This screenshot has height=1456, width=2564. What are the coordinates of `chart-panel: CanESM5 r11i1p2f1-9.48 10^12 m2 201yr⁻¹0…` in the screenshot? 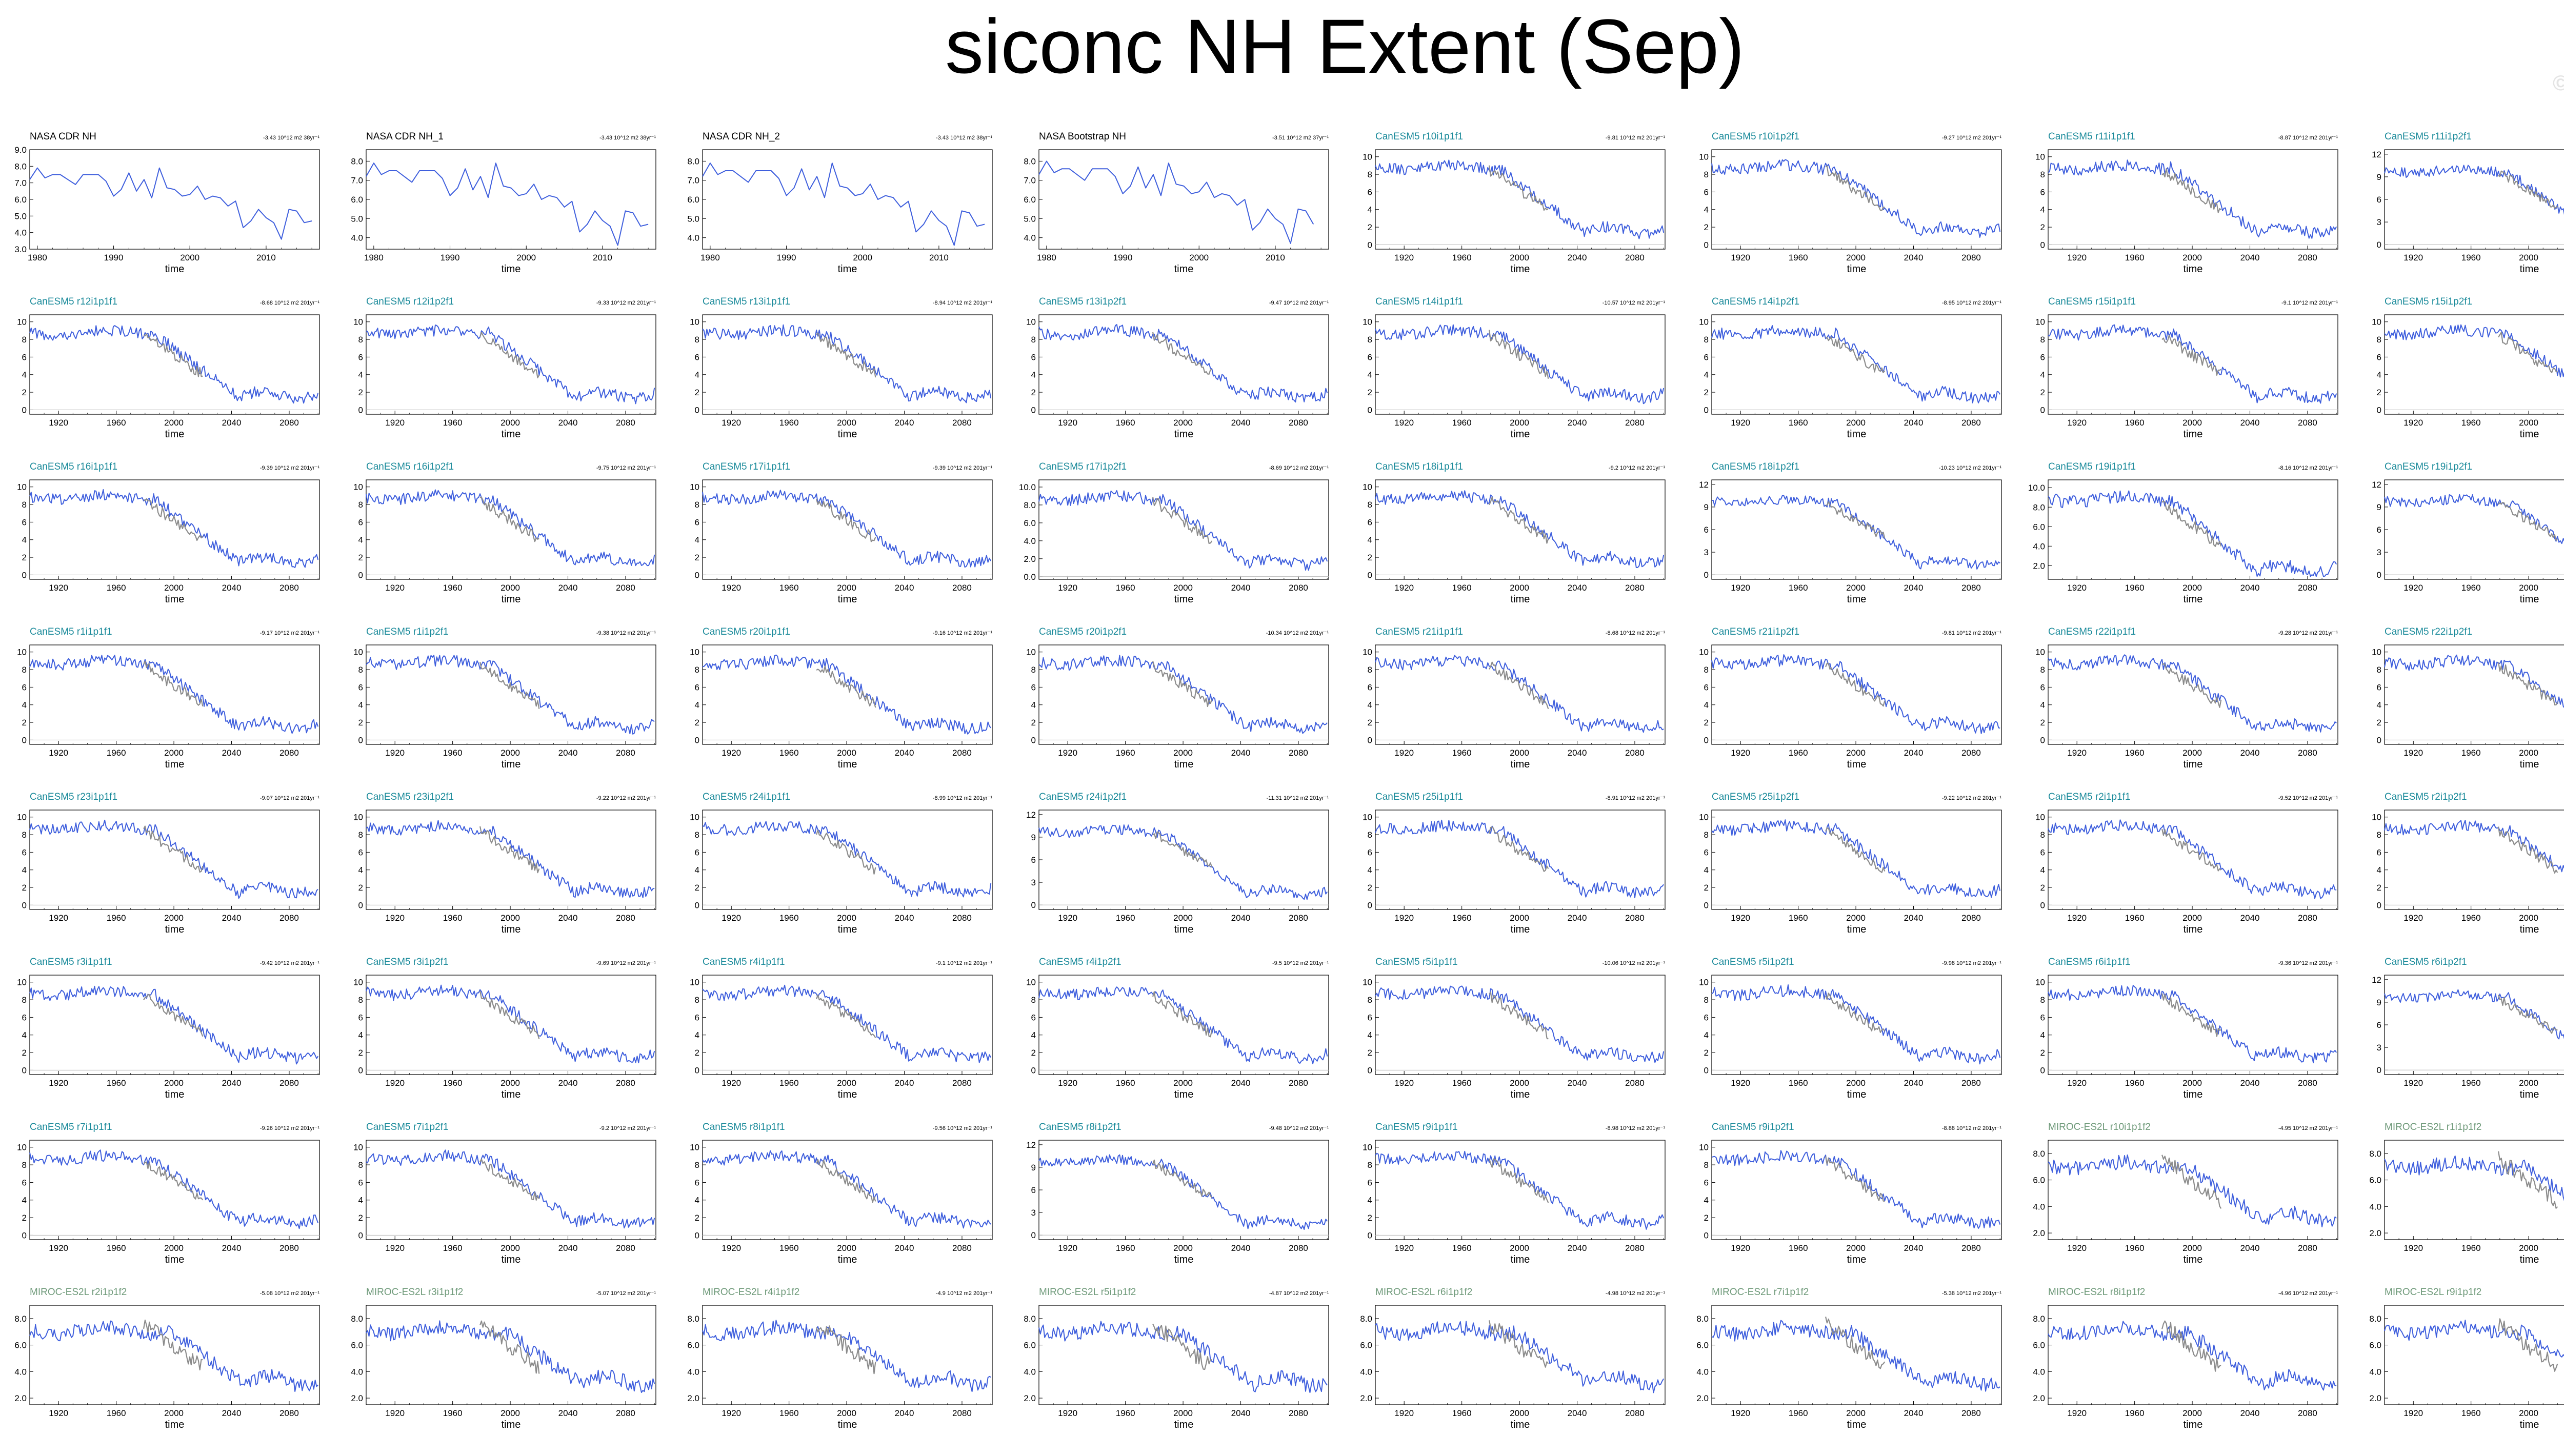 It's located at (2468, 205).